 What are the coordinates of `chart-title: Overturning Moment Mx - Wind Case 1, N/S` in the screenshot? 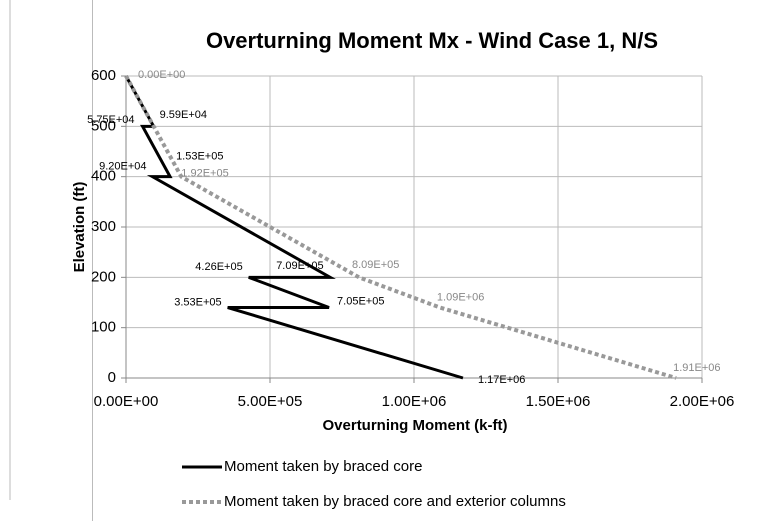 It's located at (432, 40).